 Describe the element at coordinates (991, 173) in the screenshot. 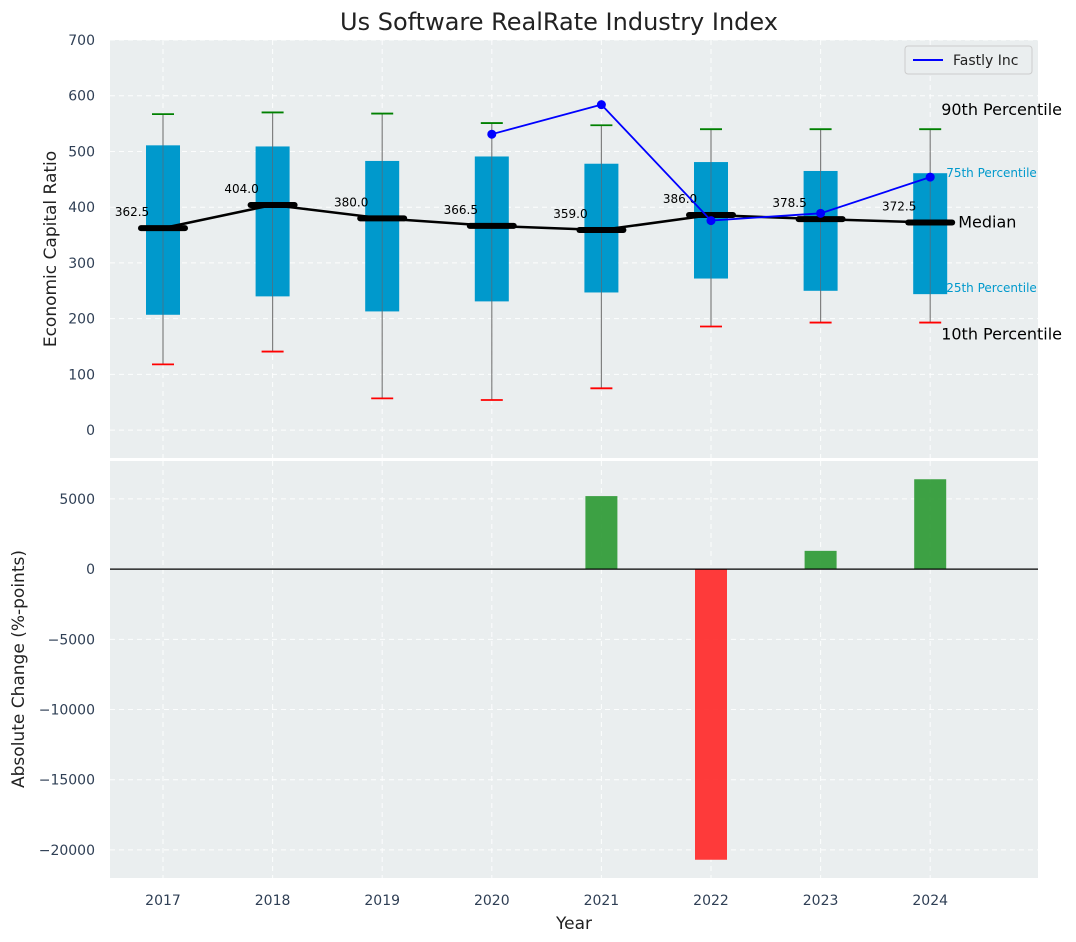

I see `annotation-p75: 75th Percentile` at that location.